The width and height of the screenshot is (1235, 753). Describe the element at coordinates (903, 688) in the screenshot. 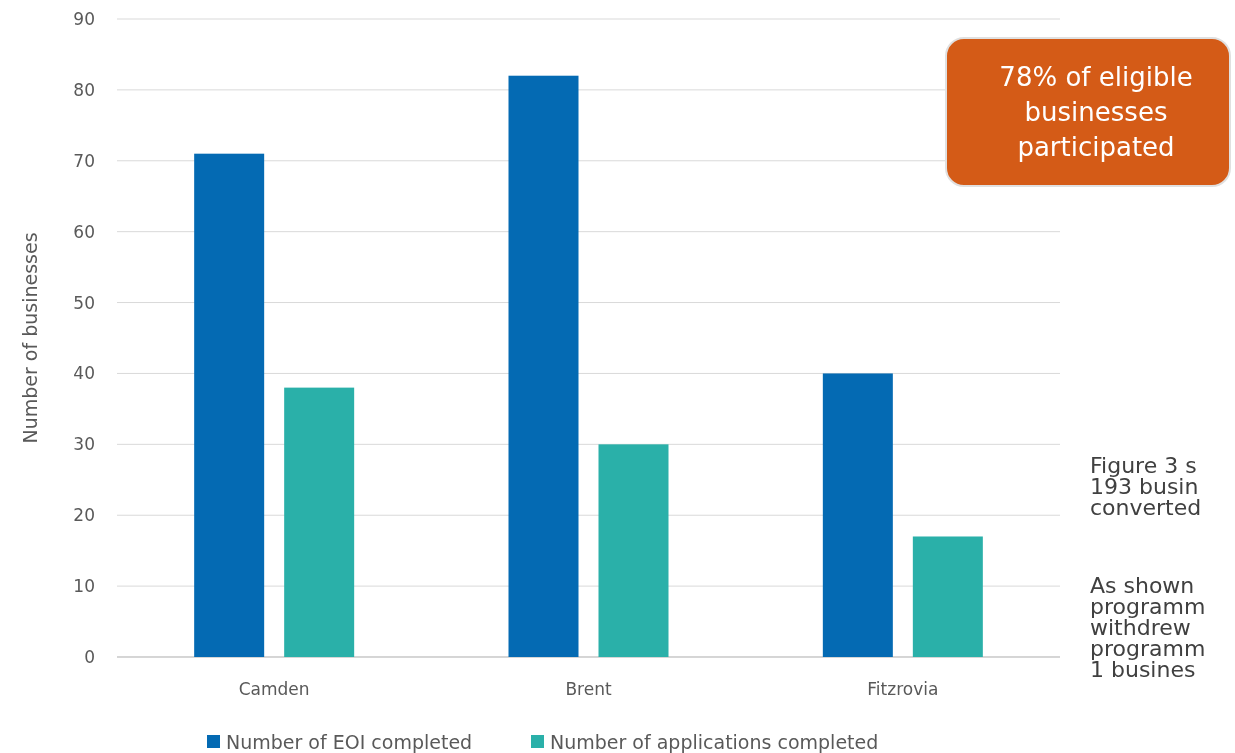

I see `x-tick-label: Fitzrovia` at that location.